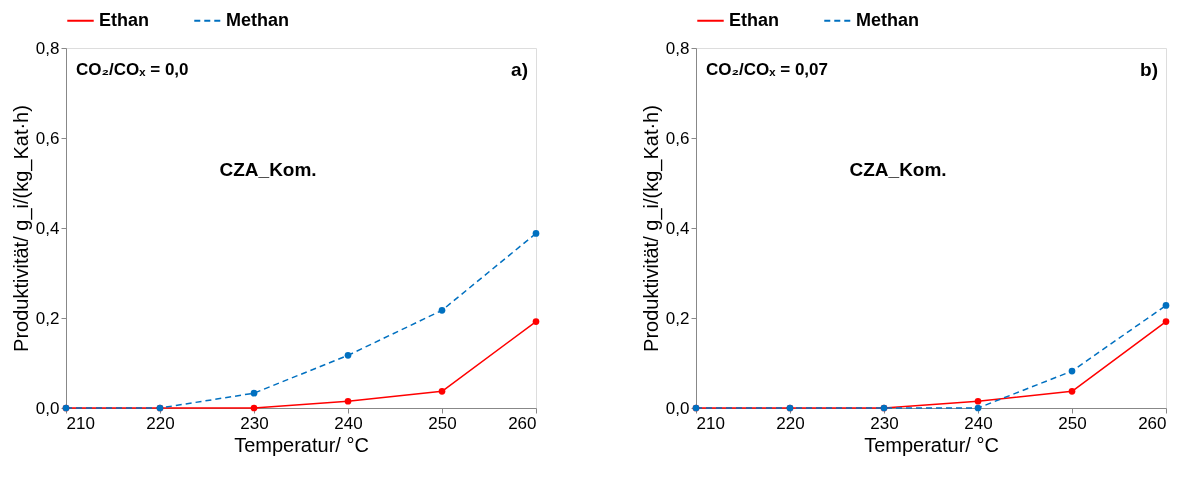 The height and width of the screenshot is (498, 1202). Describe the element at coordinates (519, 69) in the screenshot. I see `annotation: a)` at that location.